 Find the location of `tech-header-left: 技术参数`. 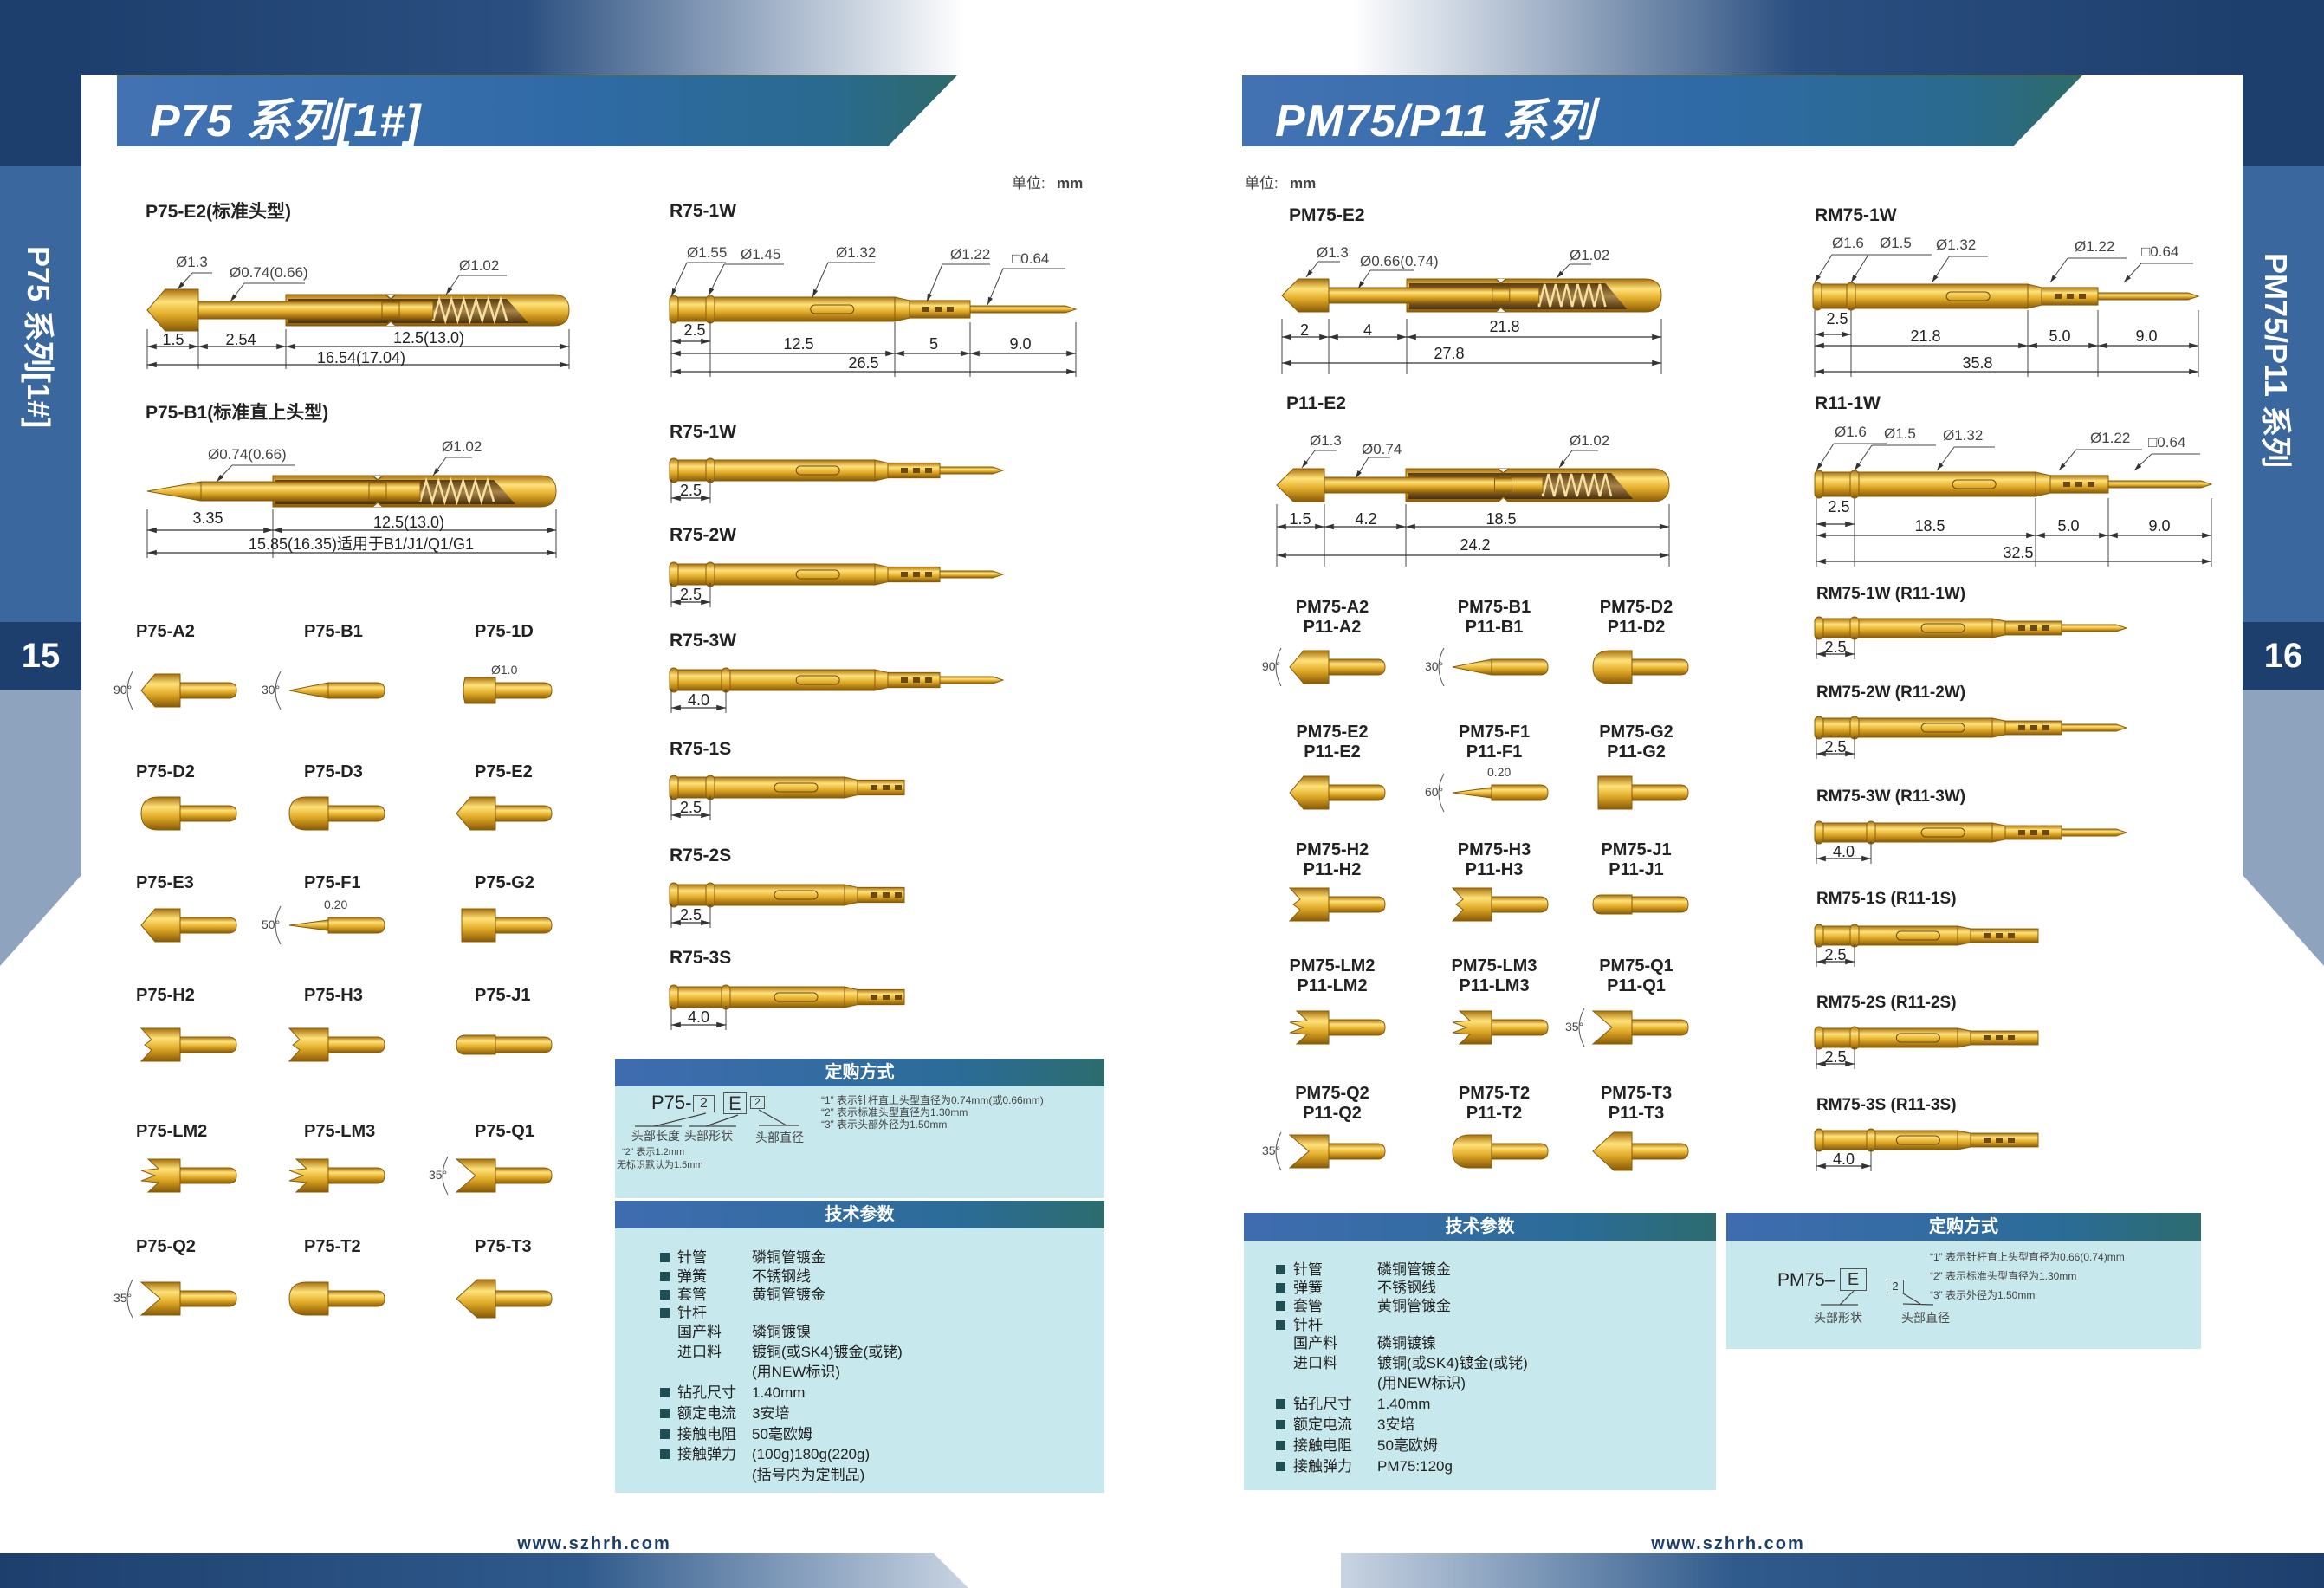

tech-header-left: 技术参数 is located at coordinates (859, 1214).